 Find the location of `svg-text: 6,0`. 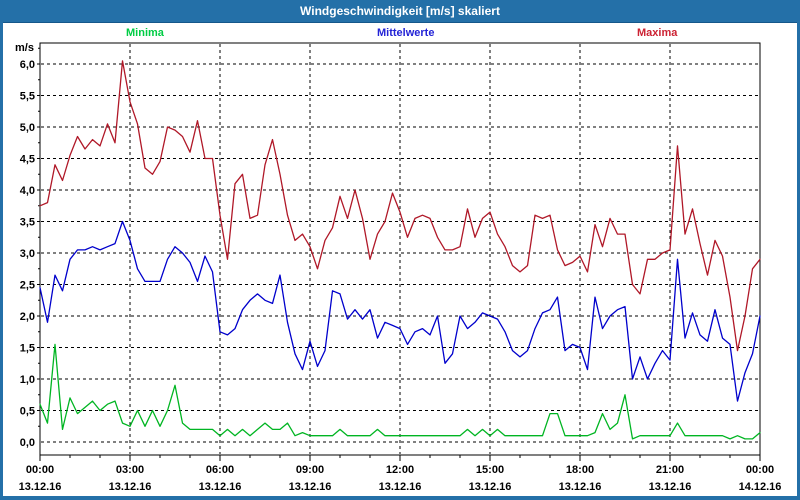

svg-text: 6,0 is located at coordinates (27, 65).